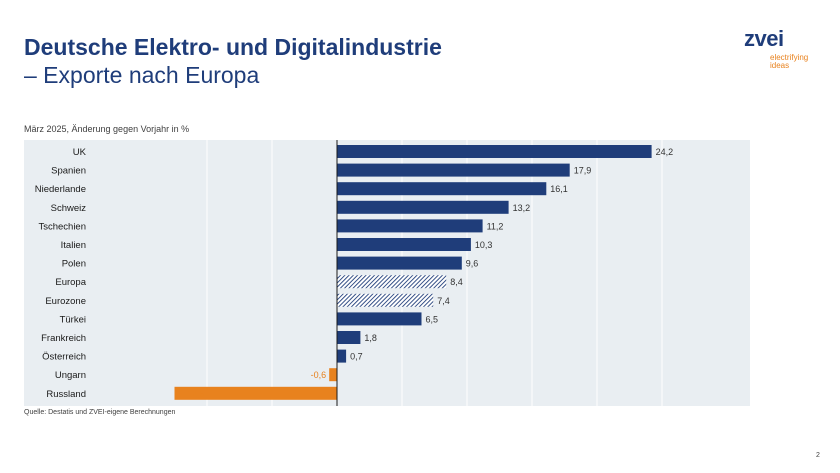  What do you see at coordinates (379, 319) in the screenshot?
I see `bar-tuerkei` at bounding box center [379, 319].